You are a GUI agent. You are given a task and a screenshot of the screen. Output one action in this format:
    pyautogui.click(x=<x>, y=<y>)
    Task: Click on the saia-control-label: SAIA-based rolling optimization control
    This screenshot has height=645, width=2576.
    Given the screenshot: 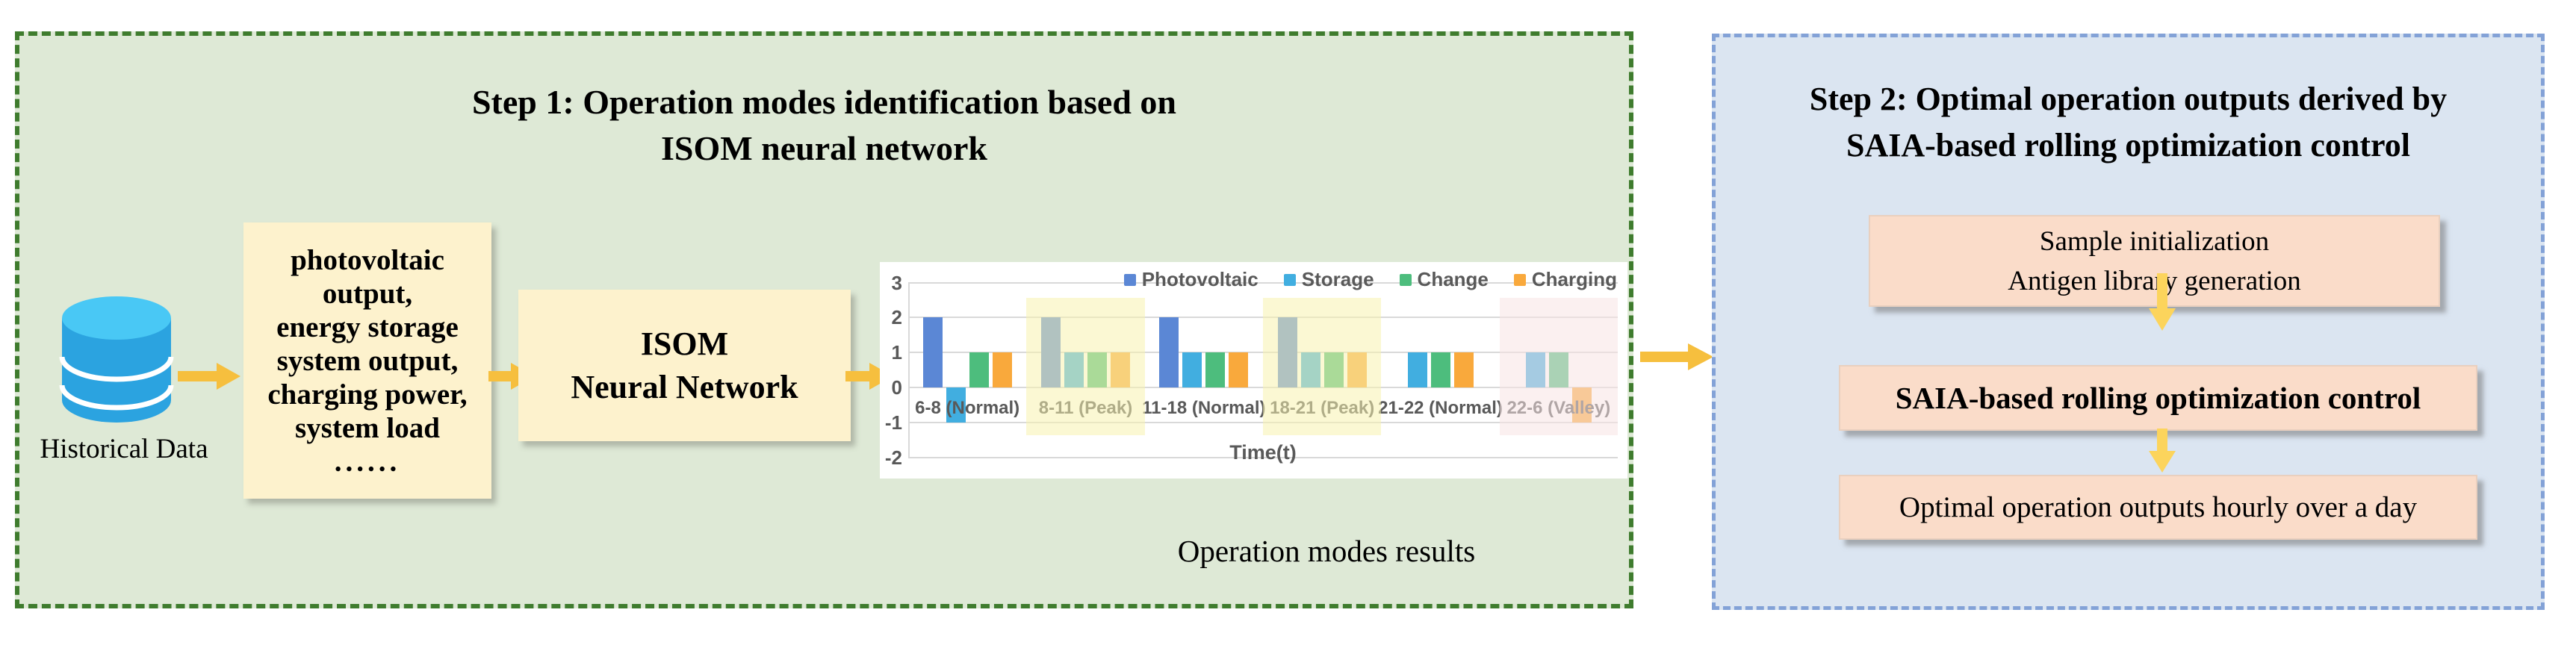 What is the action you would take?
    pyautogui.click(x=2158, y=398)
    